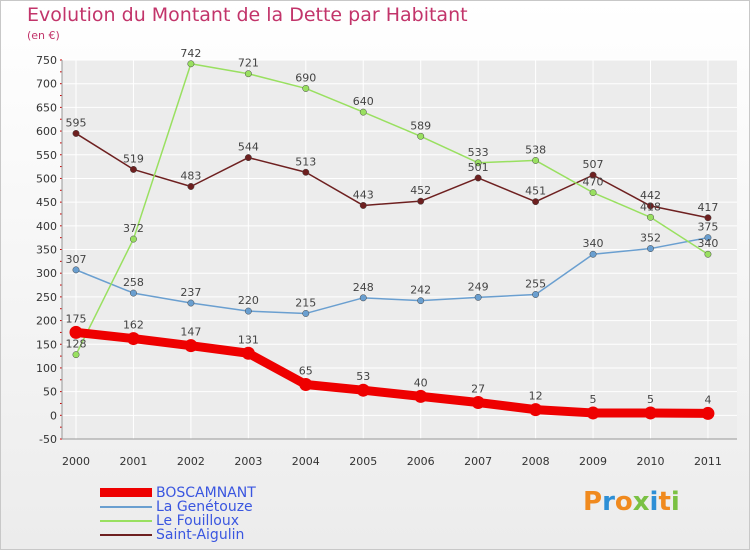  What do you see at coordinates (363, 101) in the screenshot?
I see `data-label: 640` at bounding box center [363, 101].